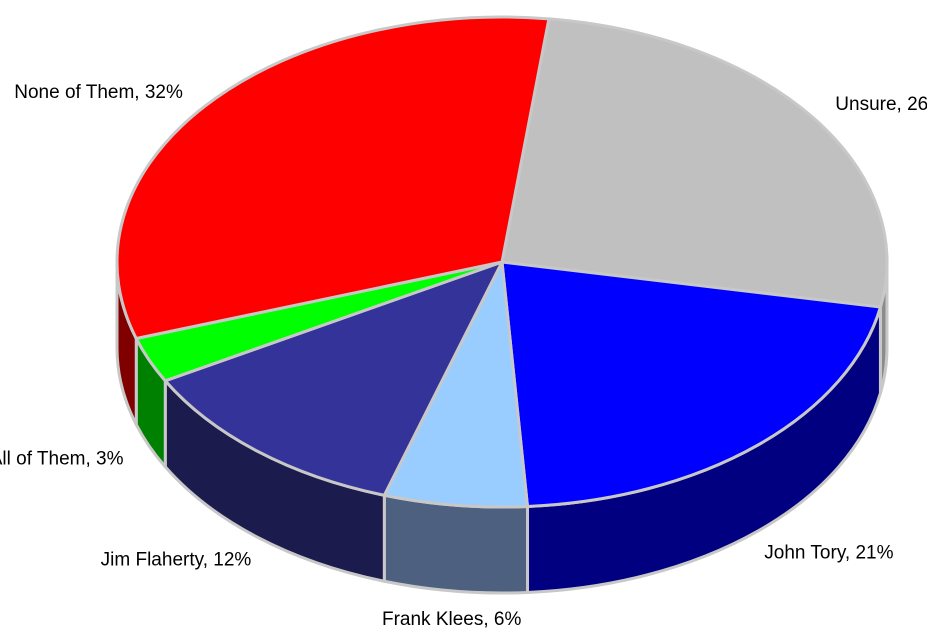 The image size is (927, 632). I want to click on pie-side-frank-klees, so click(456, 544).